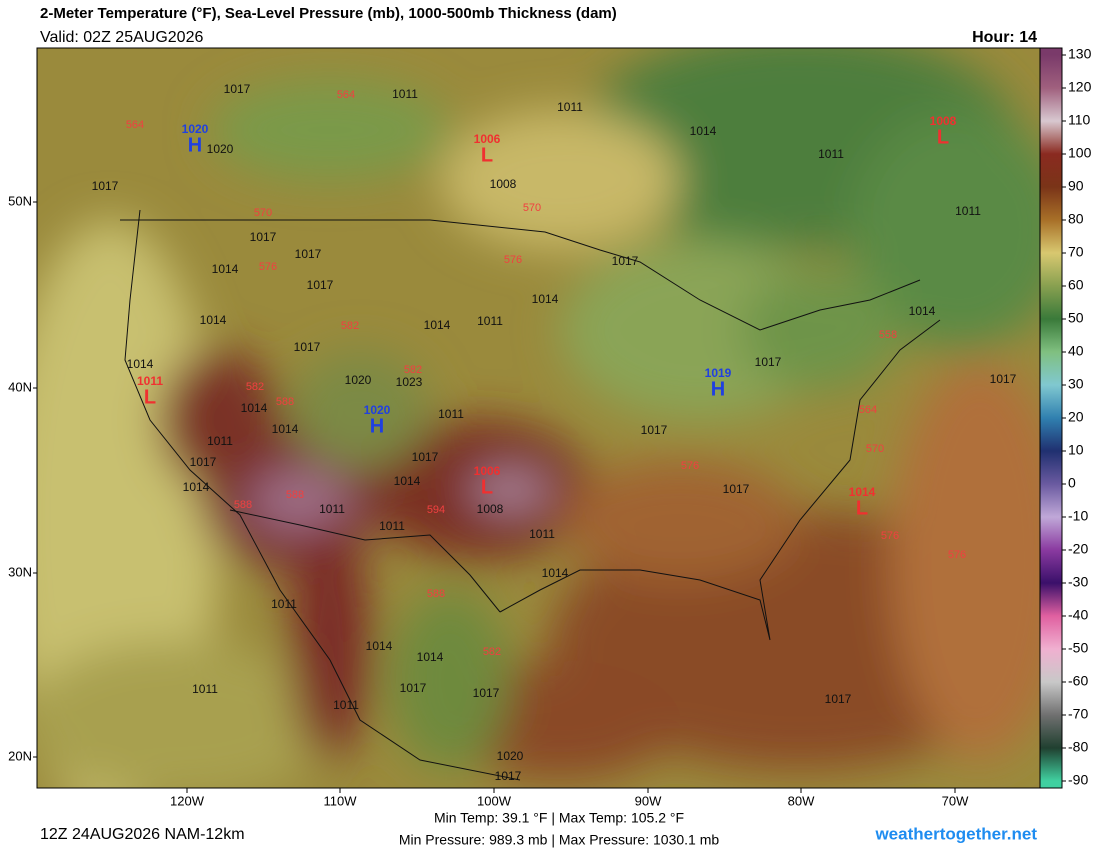 Image resolution: width=1100 pixels, height=850 pixels. Describe the element at coordinates (1076, 384) in the screenshot. I see `colorbar-tick-label: 30` at that location.